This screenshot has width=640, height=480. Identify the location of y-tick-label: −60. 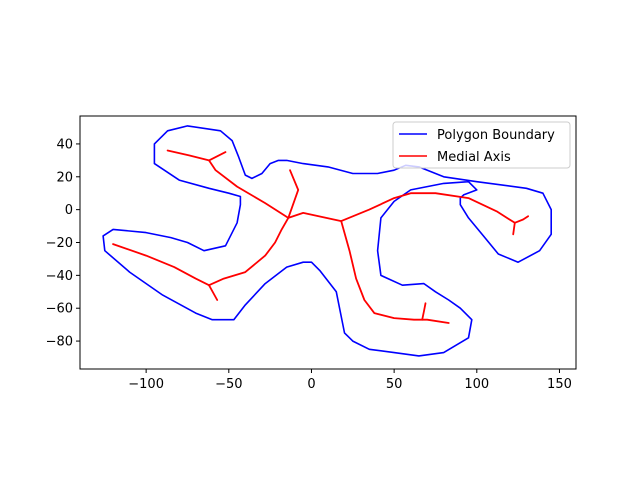
(59, 309).